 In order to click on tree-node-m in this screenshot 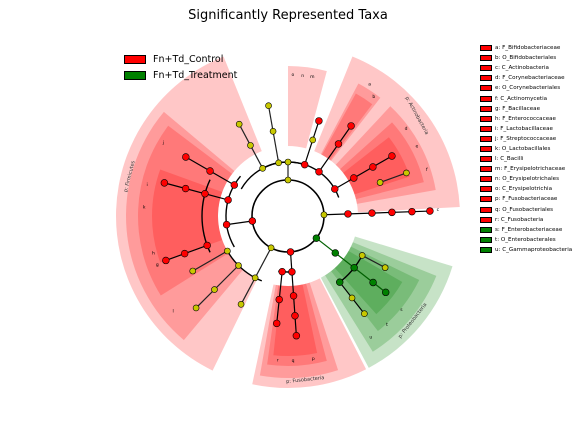, I will do `click(319, 121)`.